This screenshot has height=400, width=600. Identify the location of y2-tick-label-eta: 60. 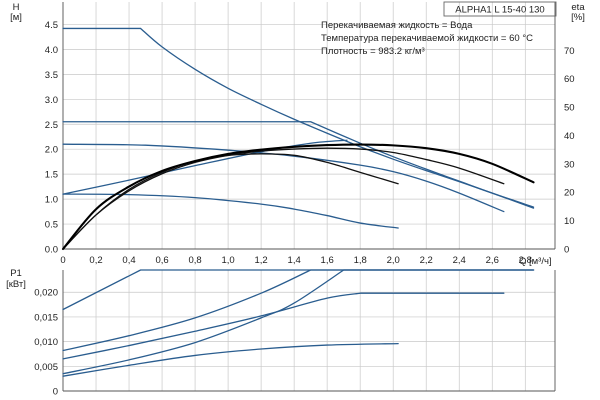
(569, 79).